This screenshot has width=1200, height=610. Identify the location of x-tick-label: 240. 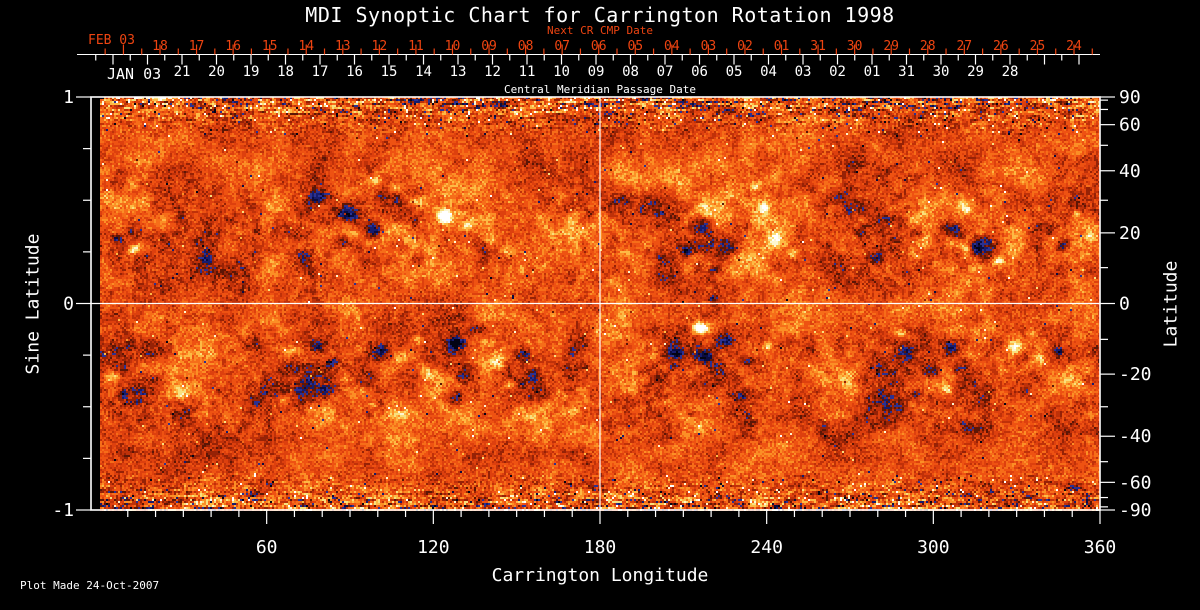
(766, 547).